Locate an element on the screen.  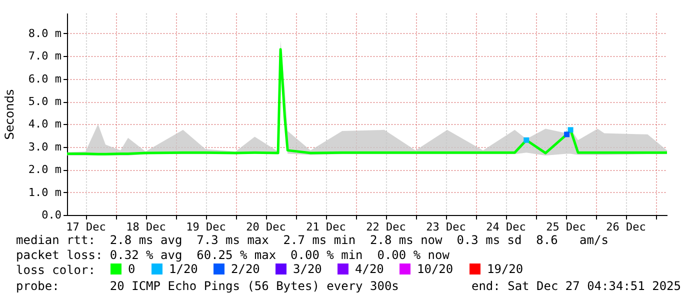
y-tick-label: 3.0 m is located at coordinates (45, 147).